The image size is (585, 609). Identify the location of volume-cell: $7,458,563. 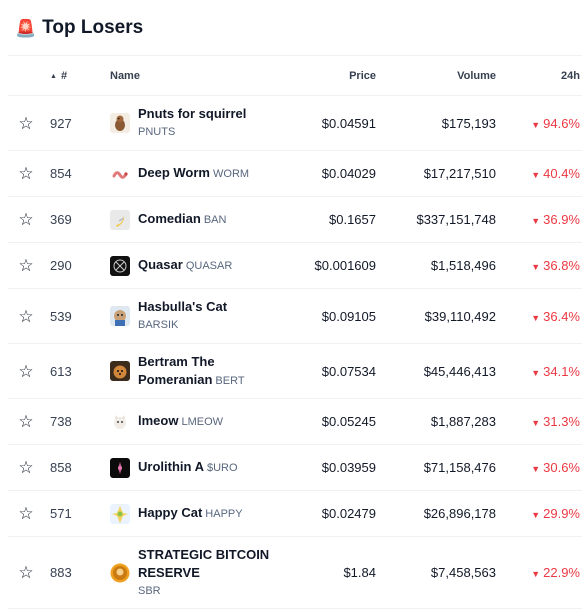
(463, 572).